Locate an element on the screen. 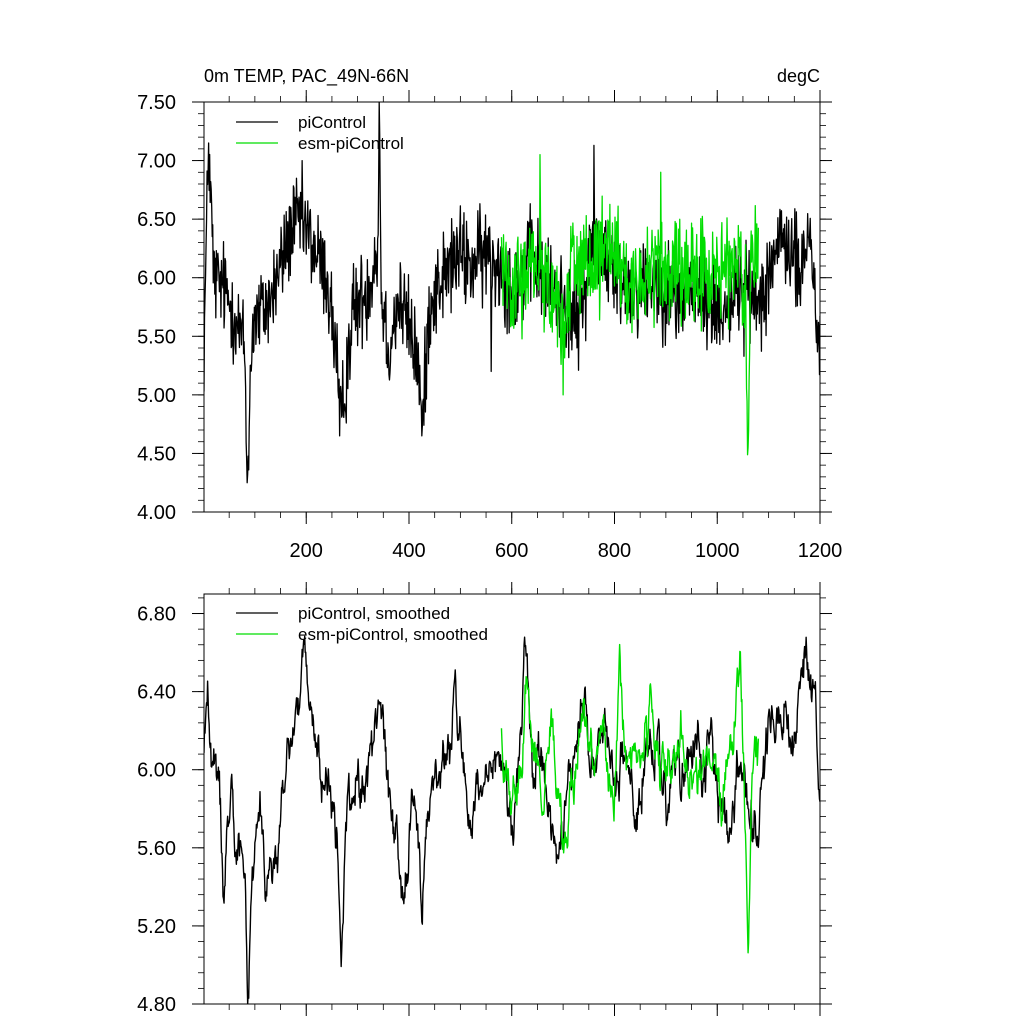  top-x-tick-label: 400 is located at coordinates (408, 551).